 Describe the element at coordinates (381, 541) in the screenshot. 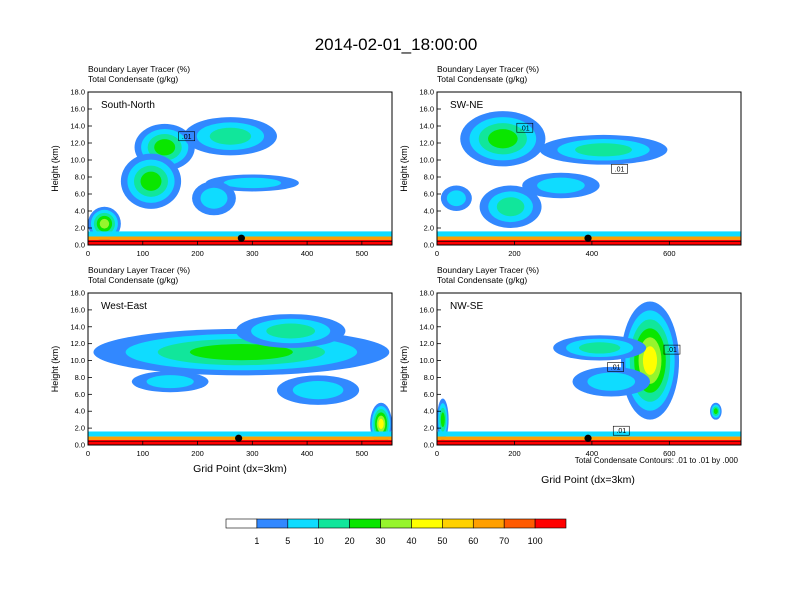

I see `colorbar-label: 30` at that location.